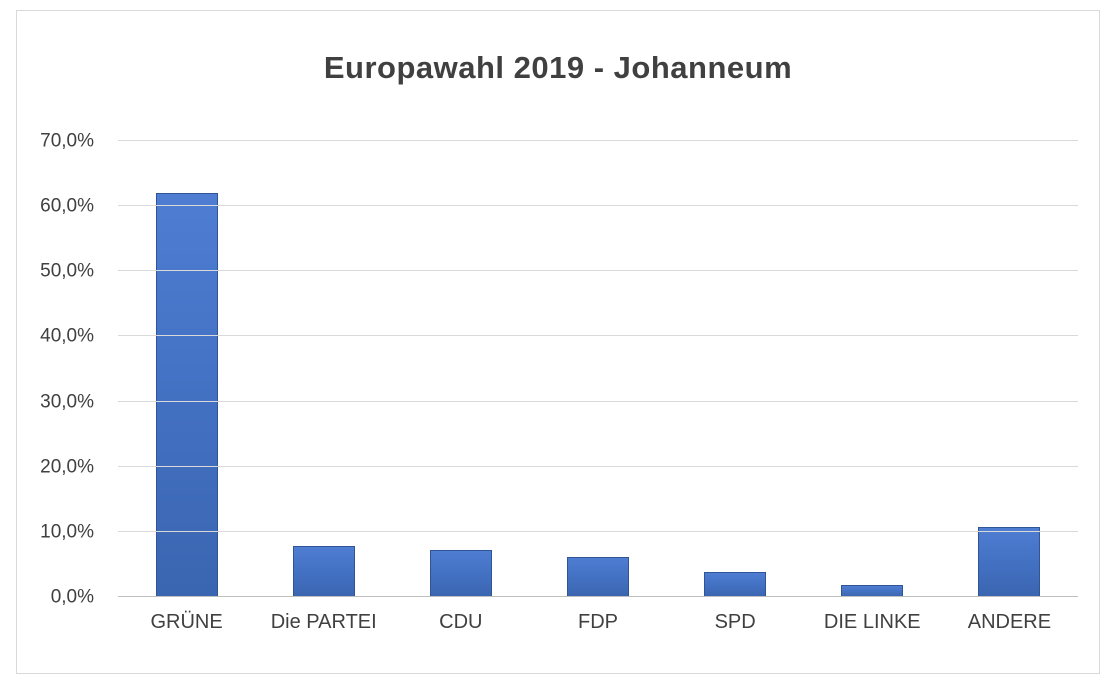 This screenshot has height=684, width=1116. I want to click on bar-FDP, so click(597, 577).